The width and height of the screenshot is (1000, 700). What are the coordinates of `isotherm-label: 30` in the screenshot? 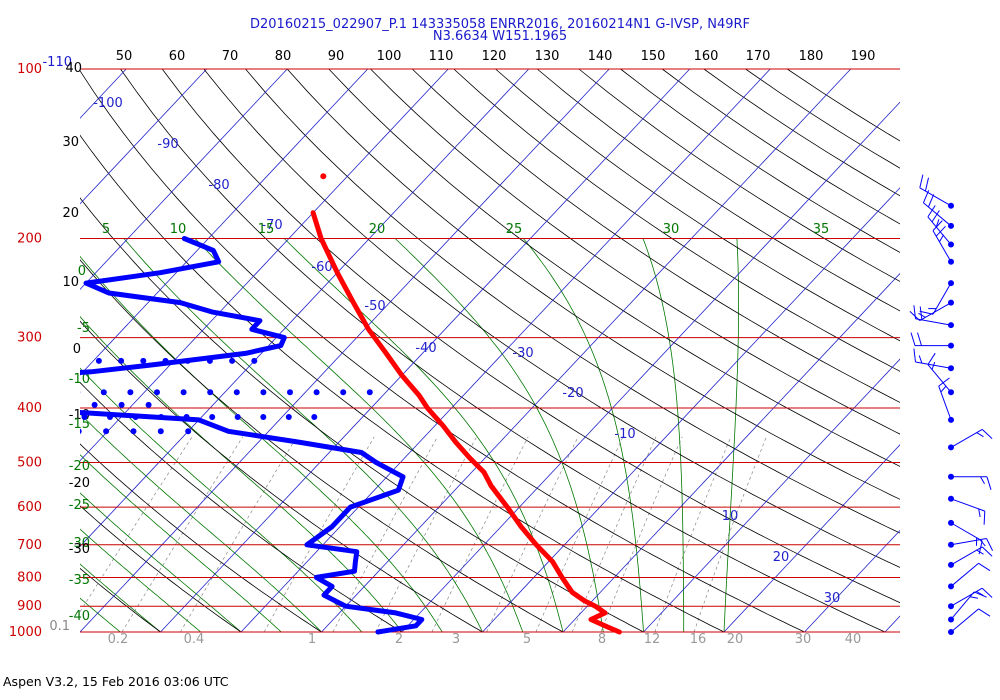 It's located at (832, 598).